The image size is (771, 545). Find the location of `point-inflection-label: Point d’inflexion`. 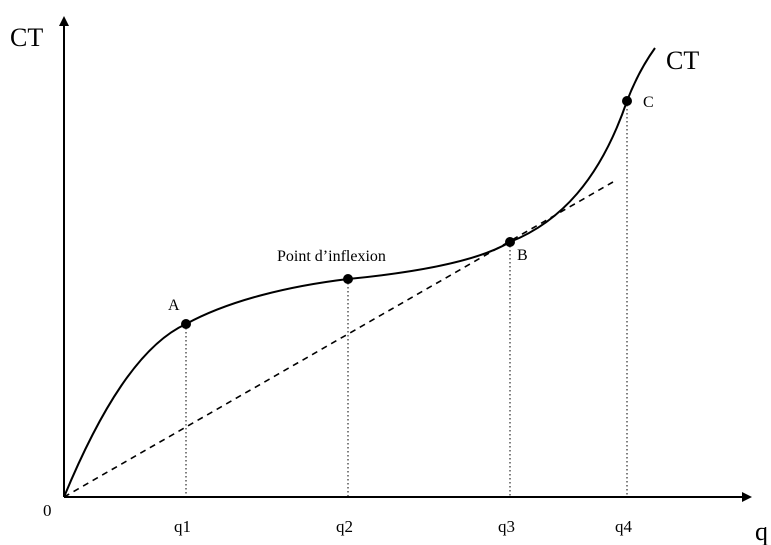

point-inflection-label: Point d’inflexion is located at coordinates (331, 256).